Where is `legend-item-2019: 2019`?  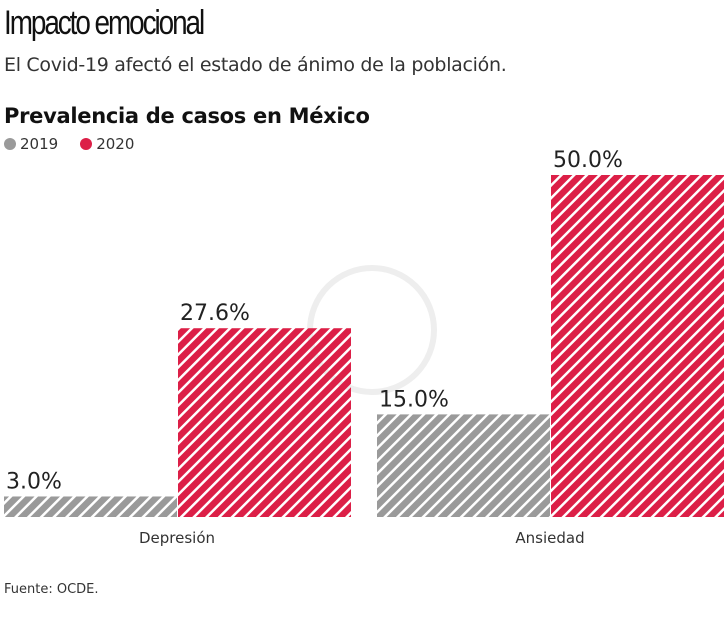 legend-item-2019: 2019 is located at coordinates (31, 144).